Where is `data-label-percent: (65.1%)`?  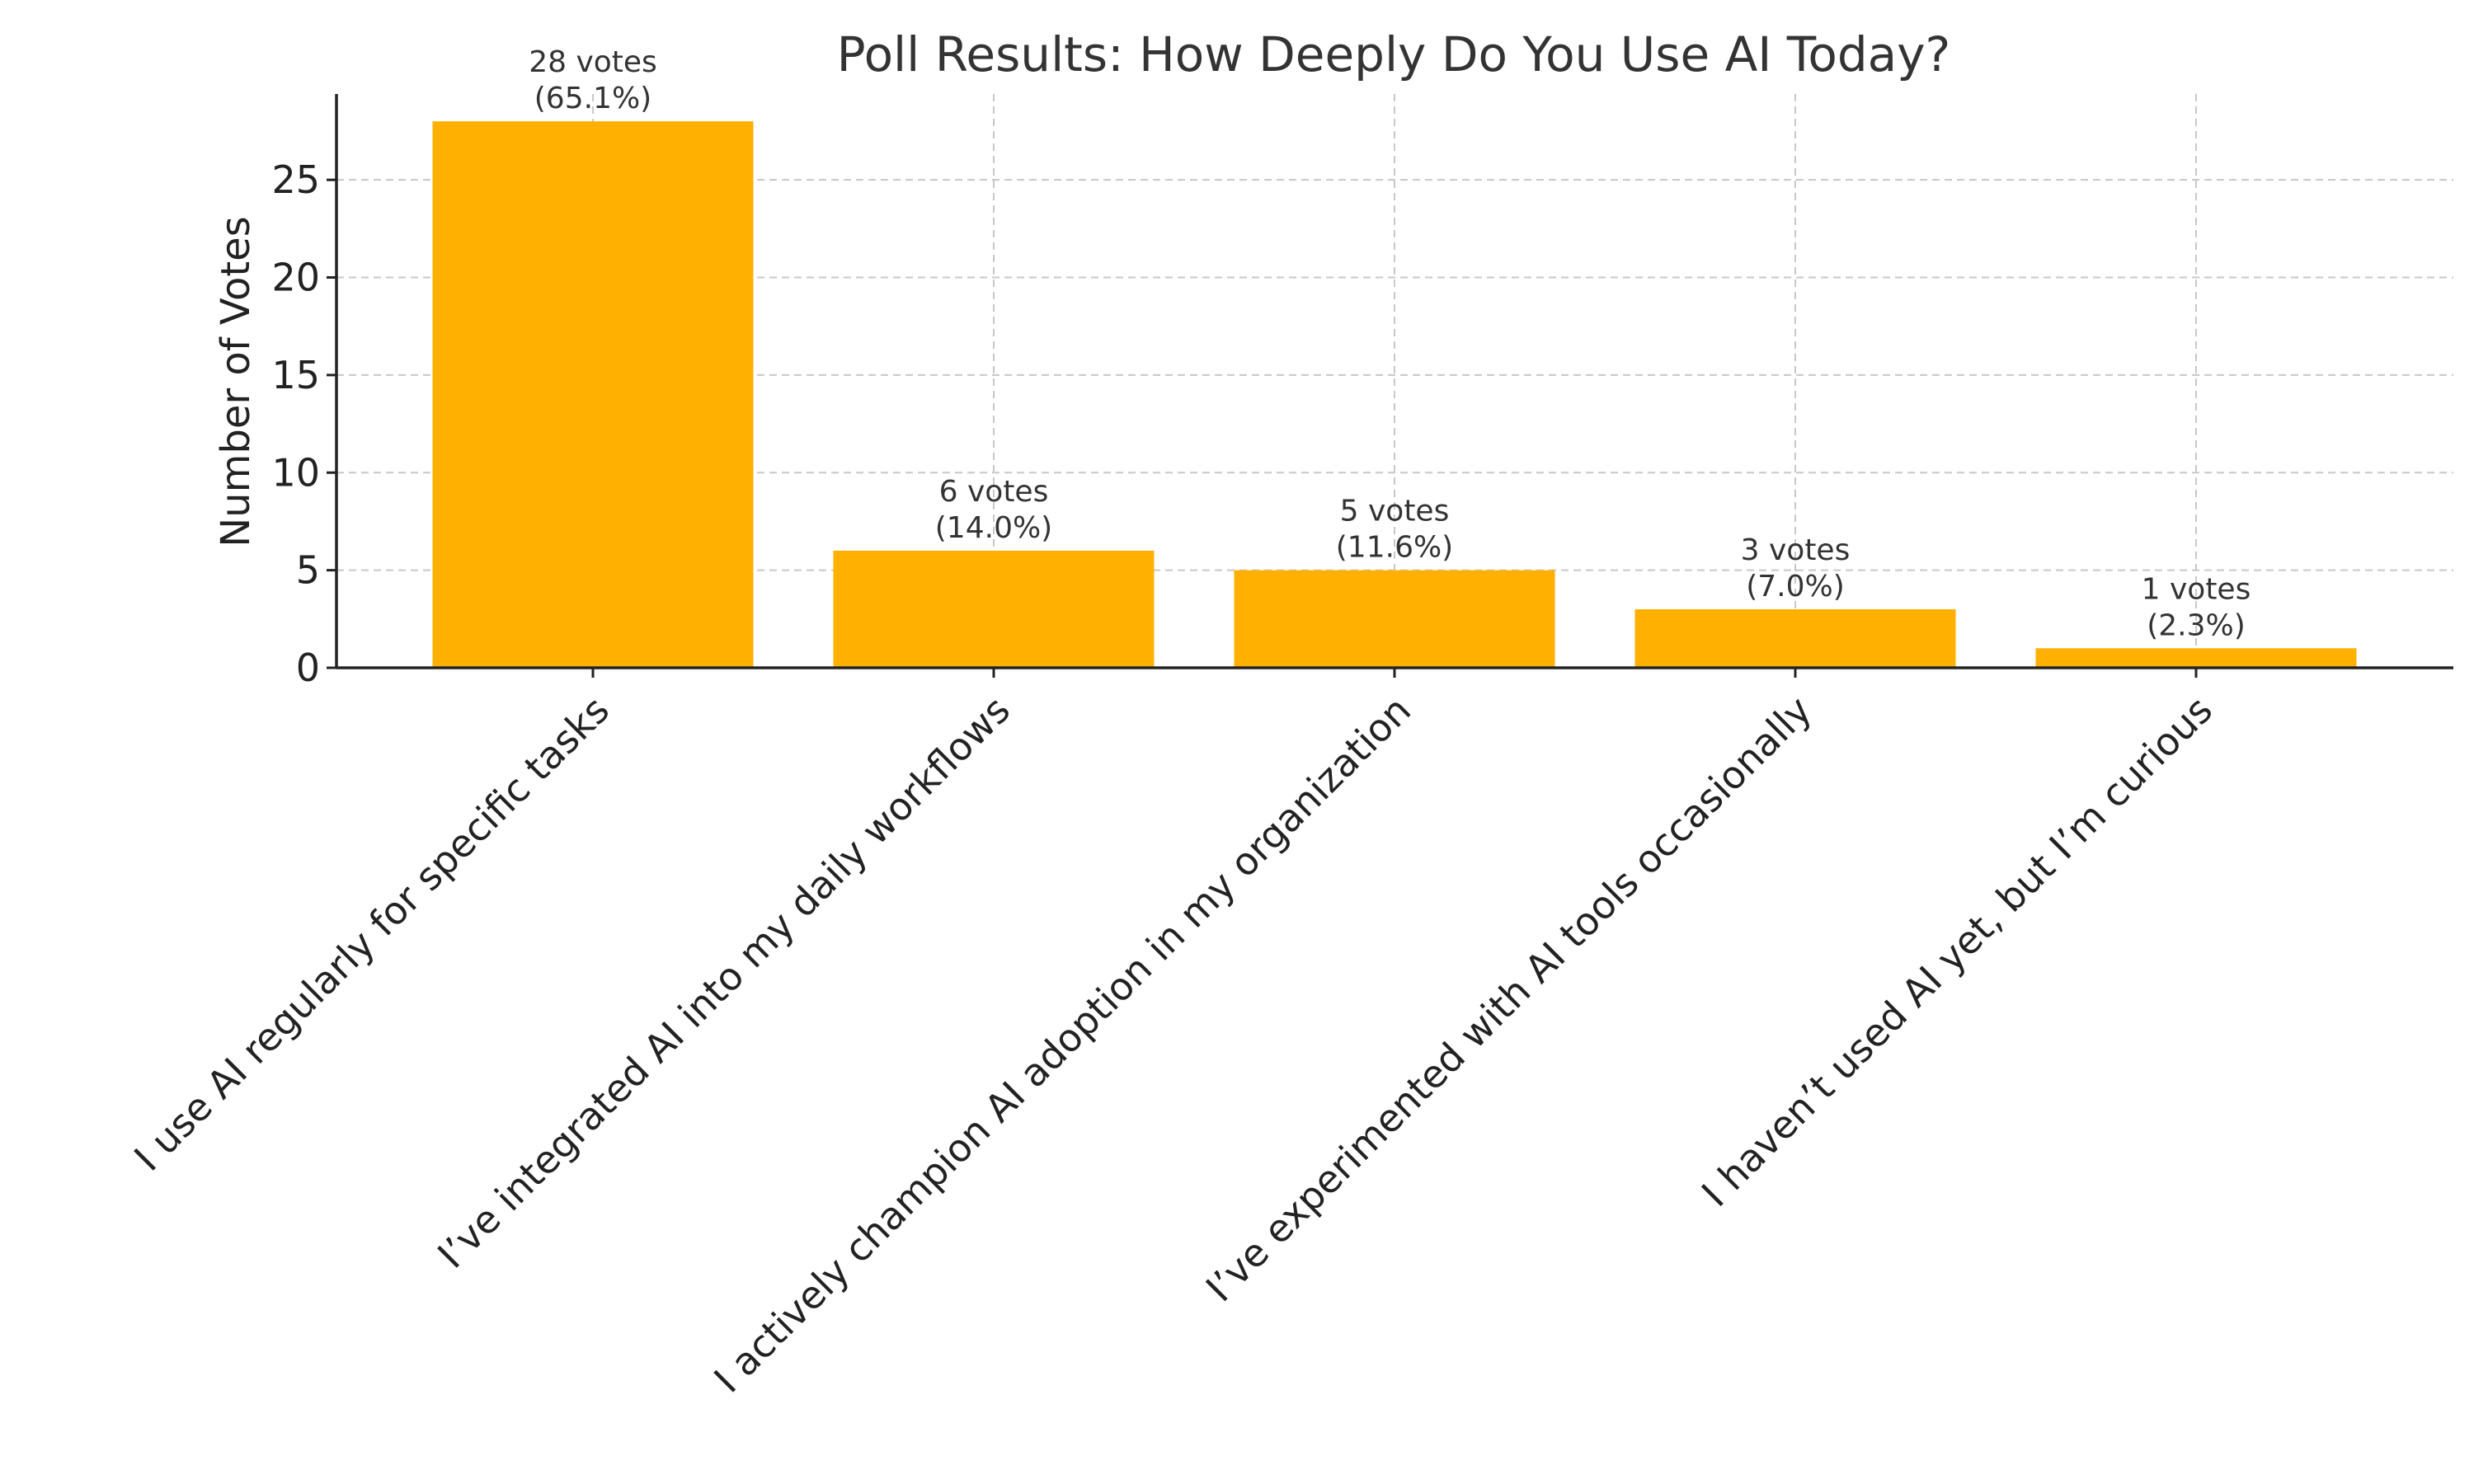
data-label-percent: (65.1%) is located at coordinates (592, 98).